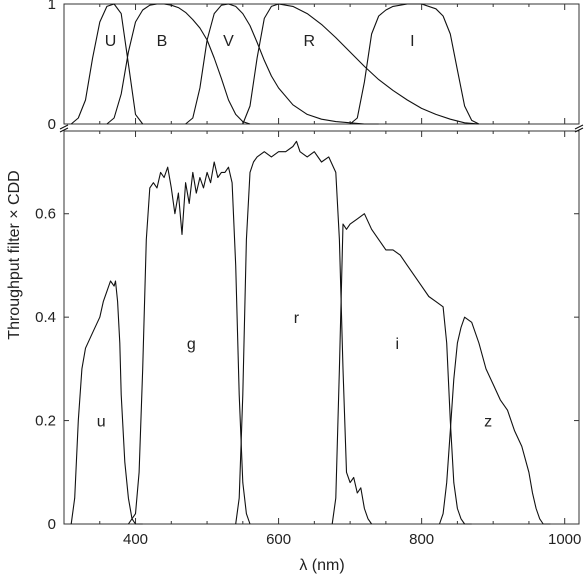 The height and width of the screenshot is (581, 585). I want to click on bottom-y-tick-label: 0.2, so click(45, 421).